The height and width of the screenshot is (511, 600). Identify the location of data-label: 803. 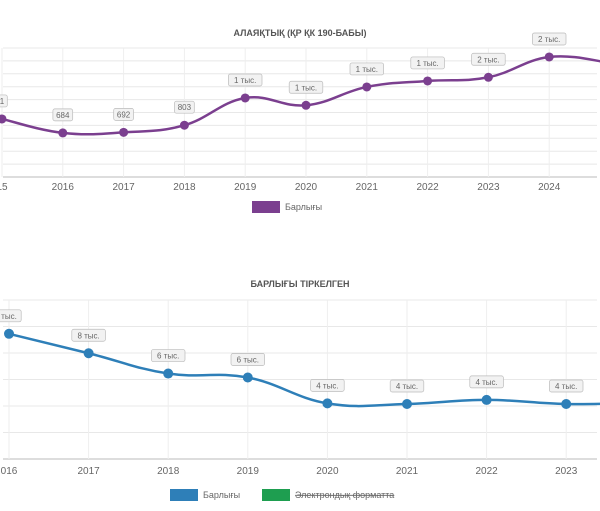
(185, 107).